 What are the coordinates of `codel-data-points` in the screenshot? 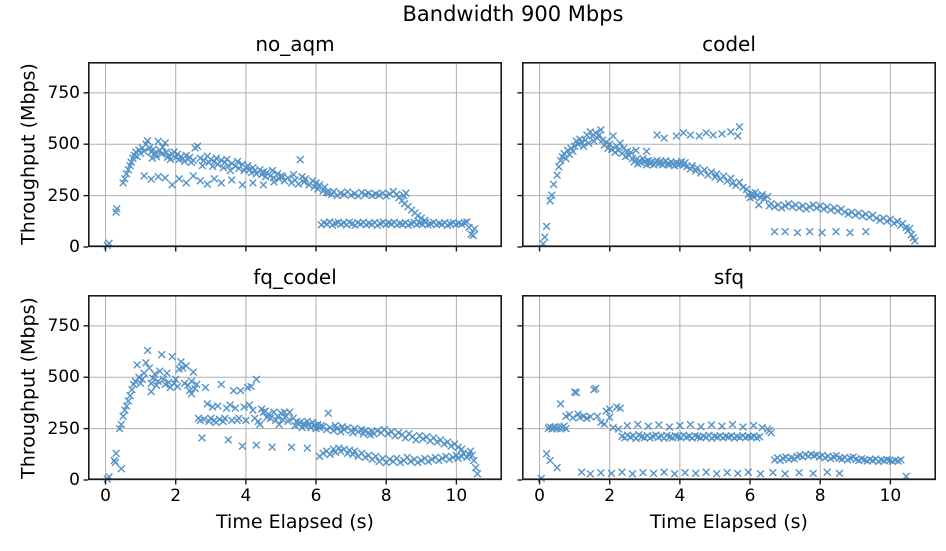 It's located at (729, 185).